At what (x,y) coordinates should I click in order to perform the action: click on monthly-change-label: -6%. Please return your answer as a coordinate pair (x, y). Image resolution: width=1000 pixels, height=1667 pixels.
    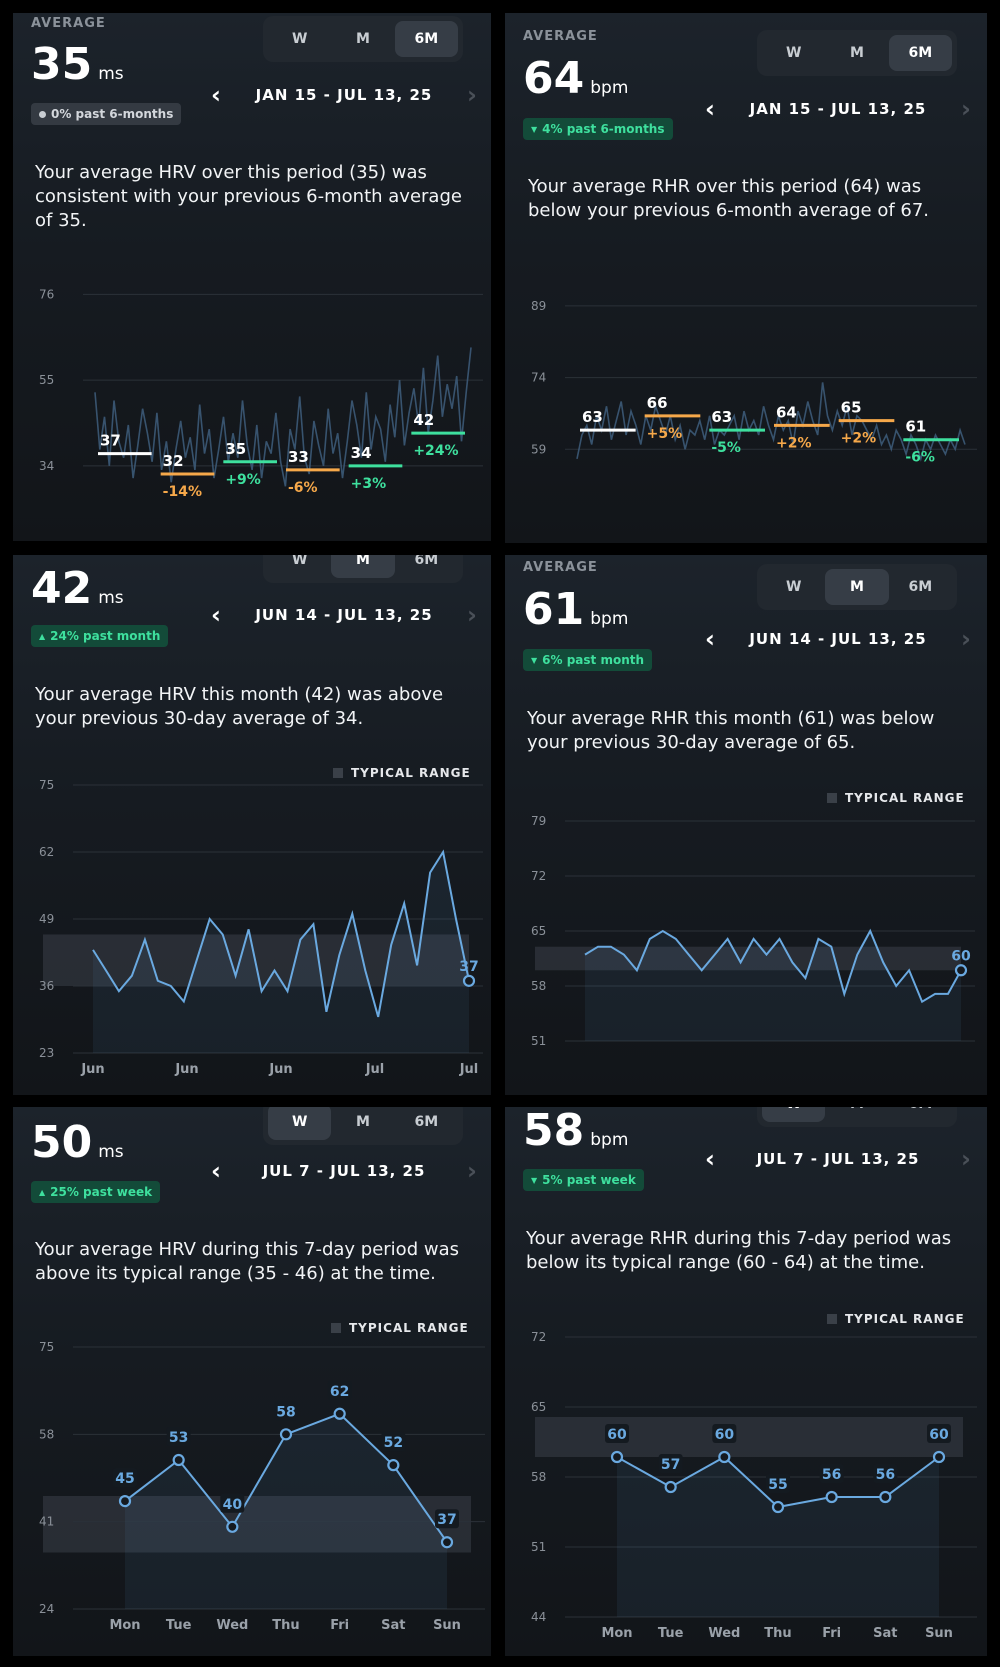
    Looking at the image, I should click on (920, 458).